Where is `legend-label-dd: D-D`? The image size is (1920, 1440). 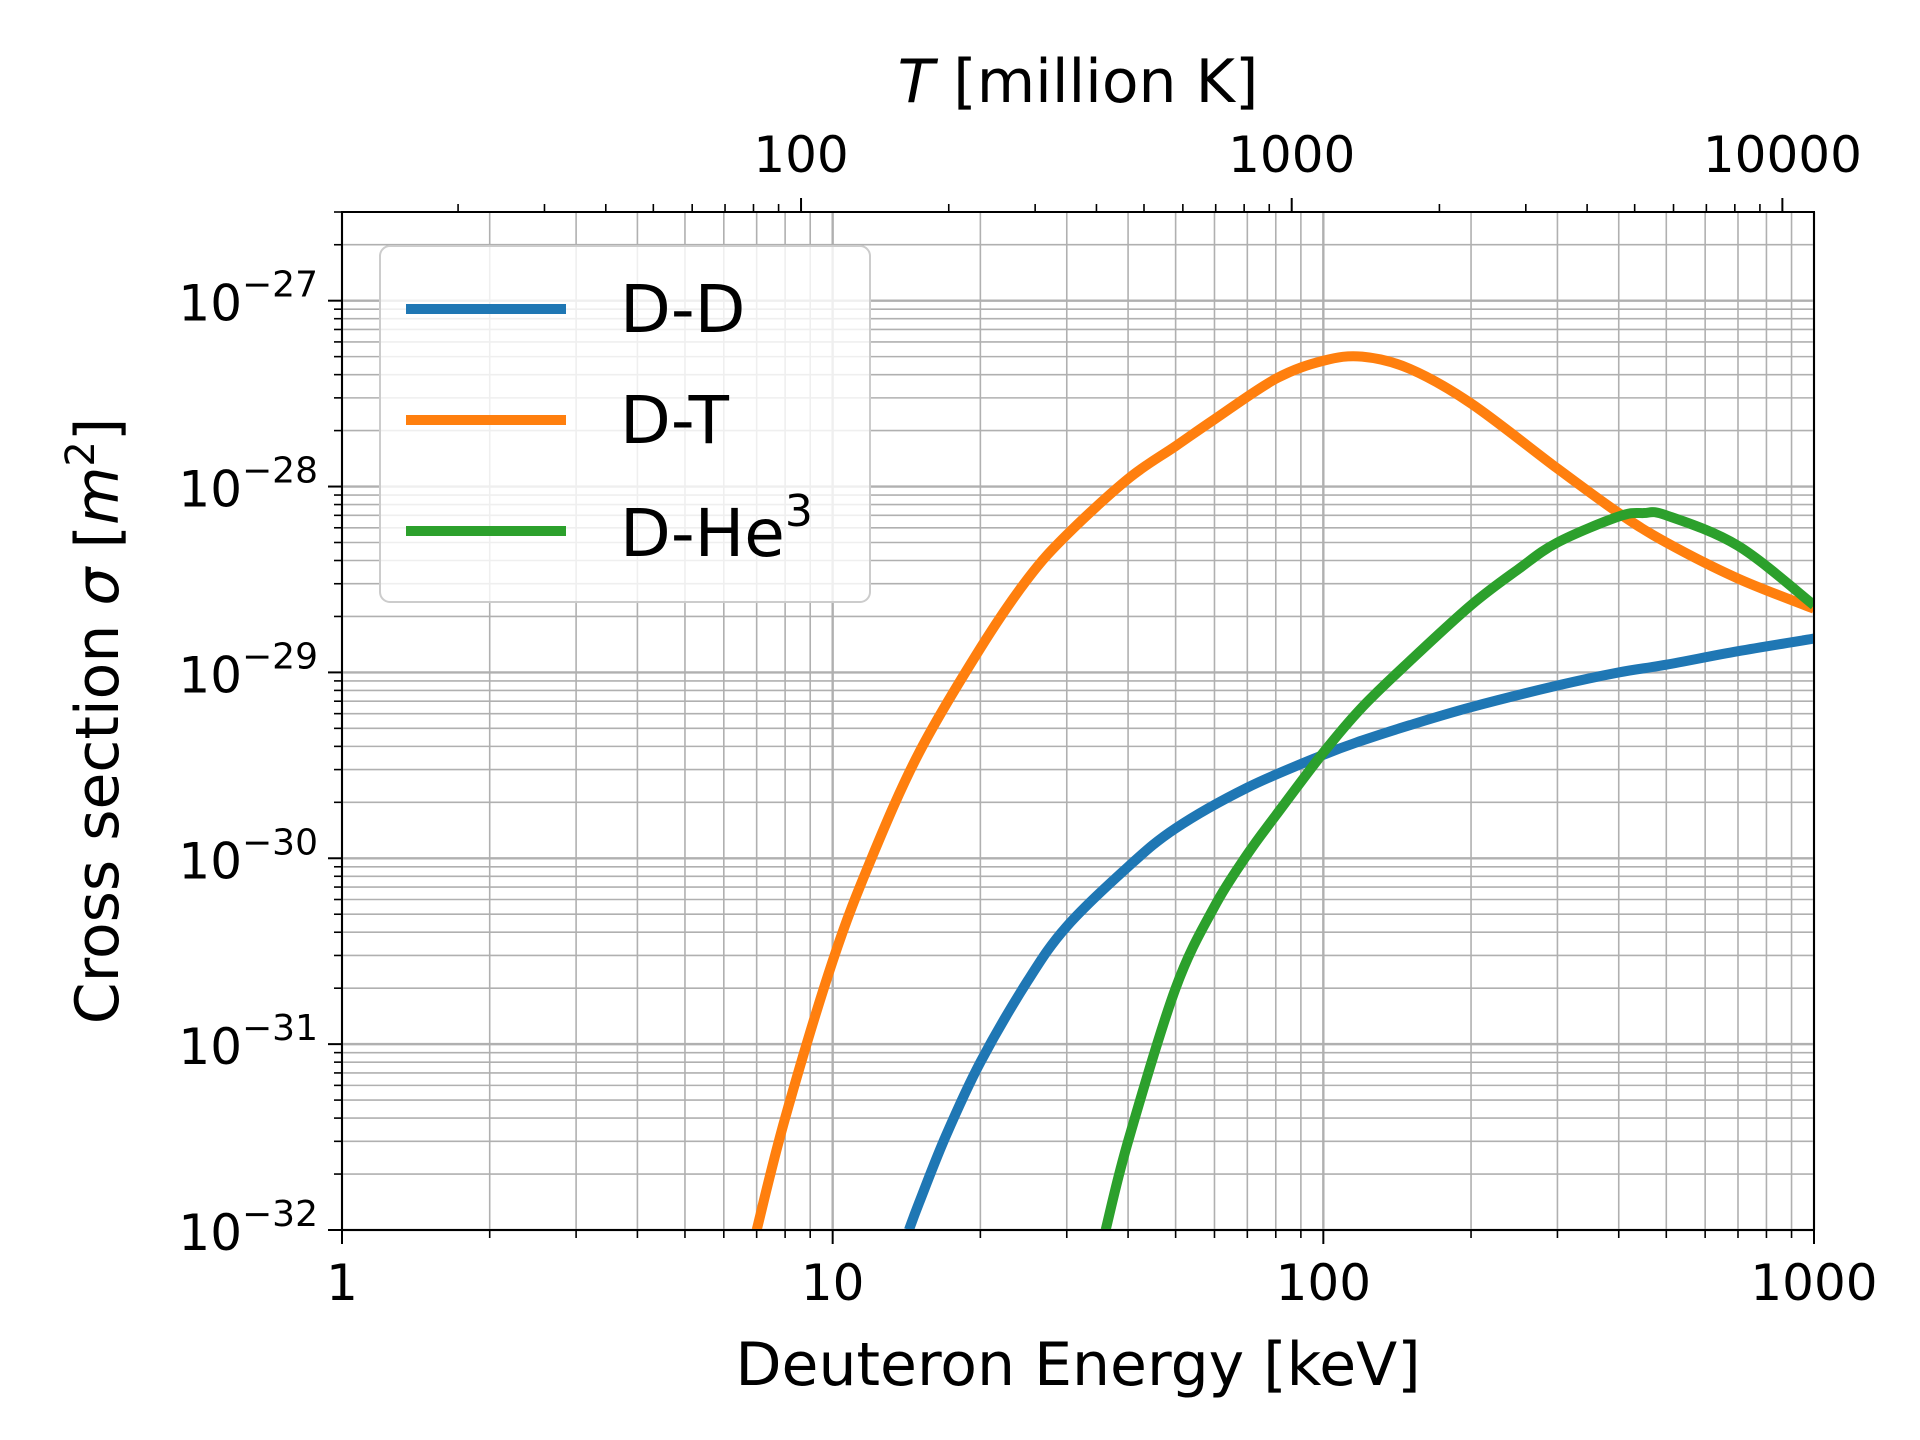
legend-label-dd: D-D is located at coordinates (682, 309).